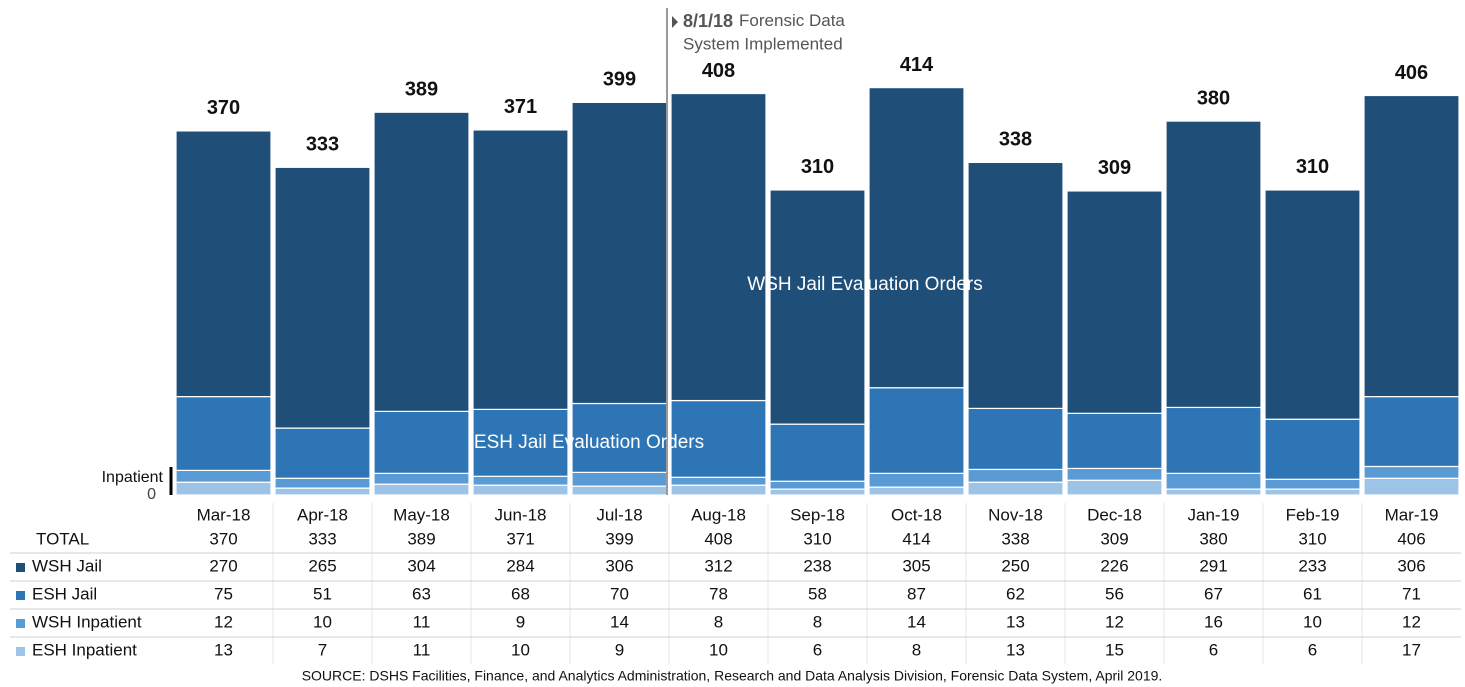 This screenshot has width=1465, height=687. I want to click on table-cell: 14, so click(619, 621).